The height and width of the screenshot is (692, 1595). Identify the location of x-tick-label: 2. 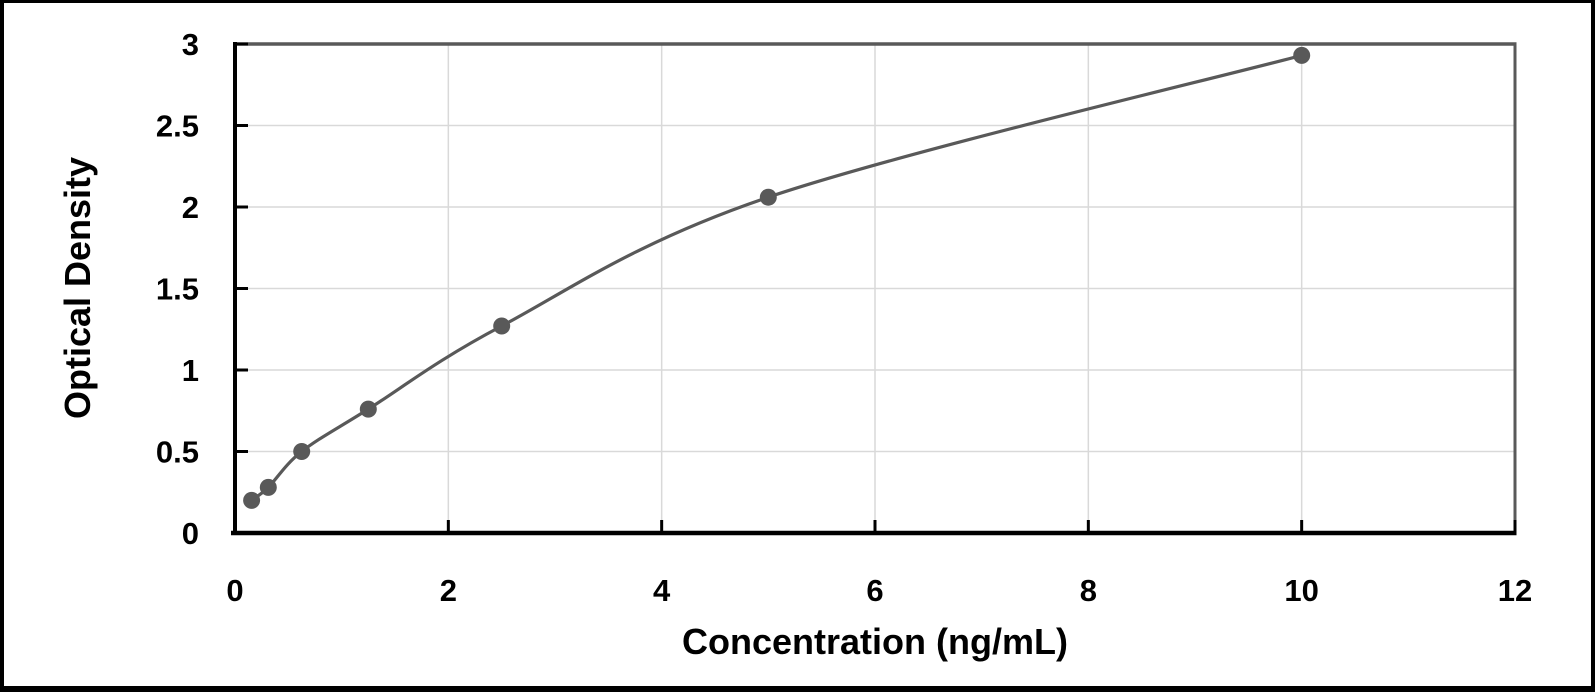
(448, 590).